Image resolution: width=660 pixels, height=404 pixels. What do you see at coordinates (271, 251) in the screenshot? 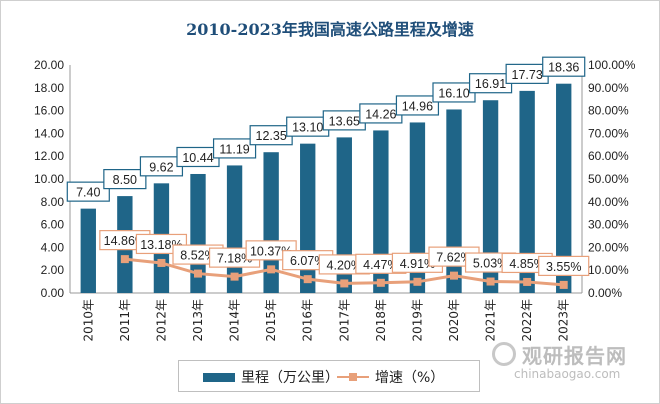
I see `growth-value-label: 10.37%` at bounding box center [271, 251].